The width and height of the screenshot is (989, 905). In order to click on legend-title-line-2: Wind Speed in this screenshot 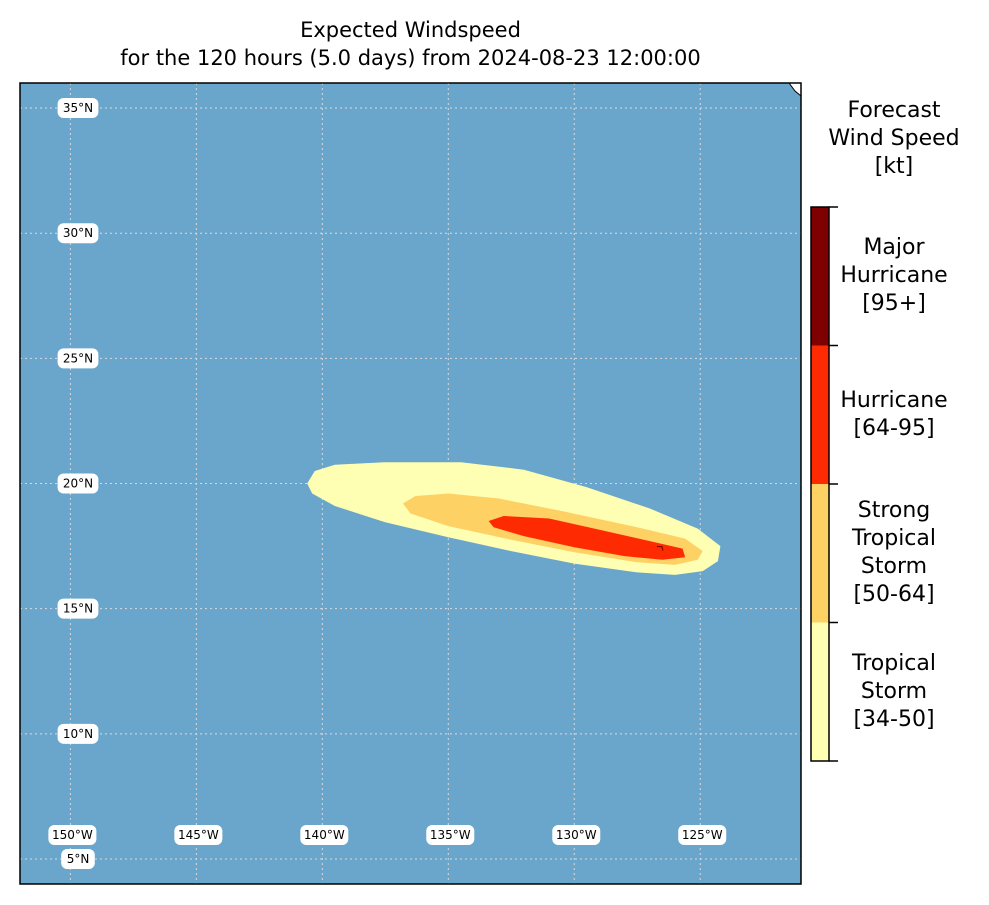, I will do `click(894, 138)`.